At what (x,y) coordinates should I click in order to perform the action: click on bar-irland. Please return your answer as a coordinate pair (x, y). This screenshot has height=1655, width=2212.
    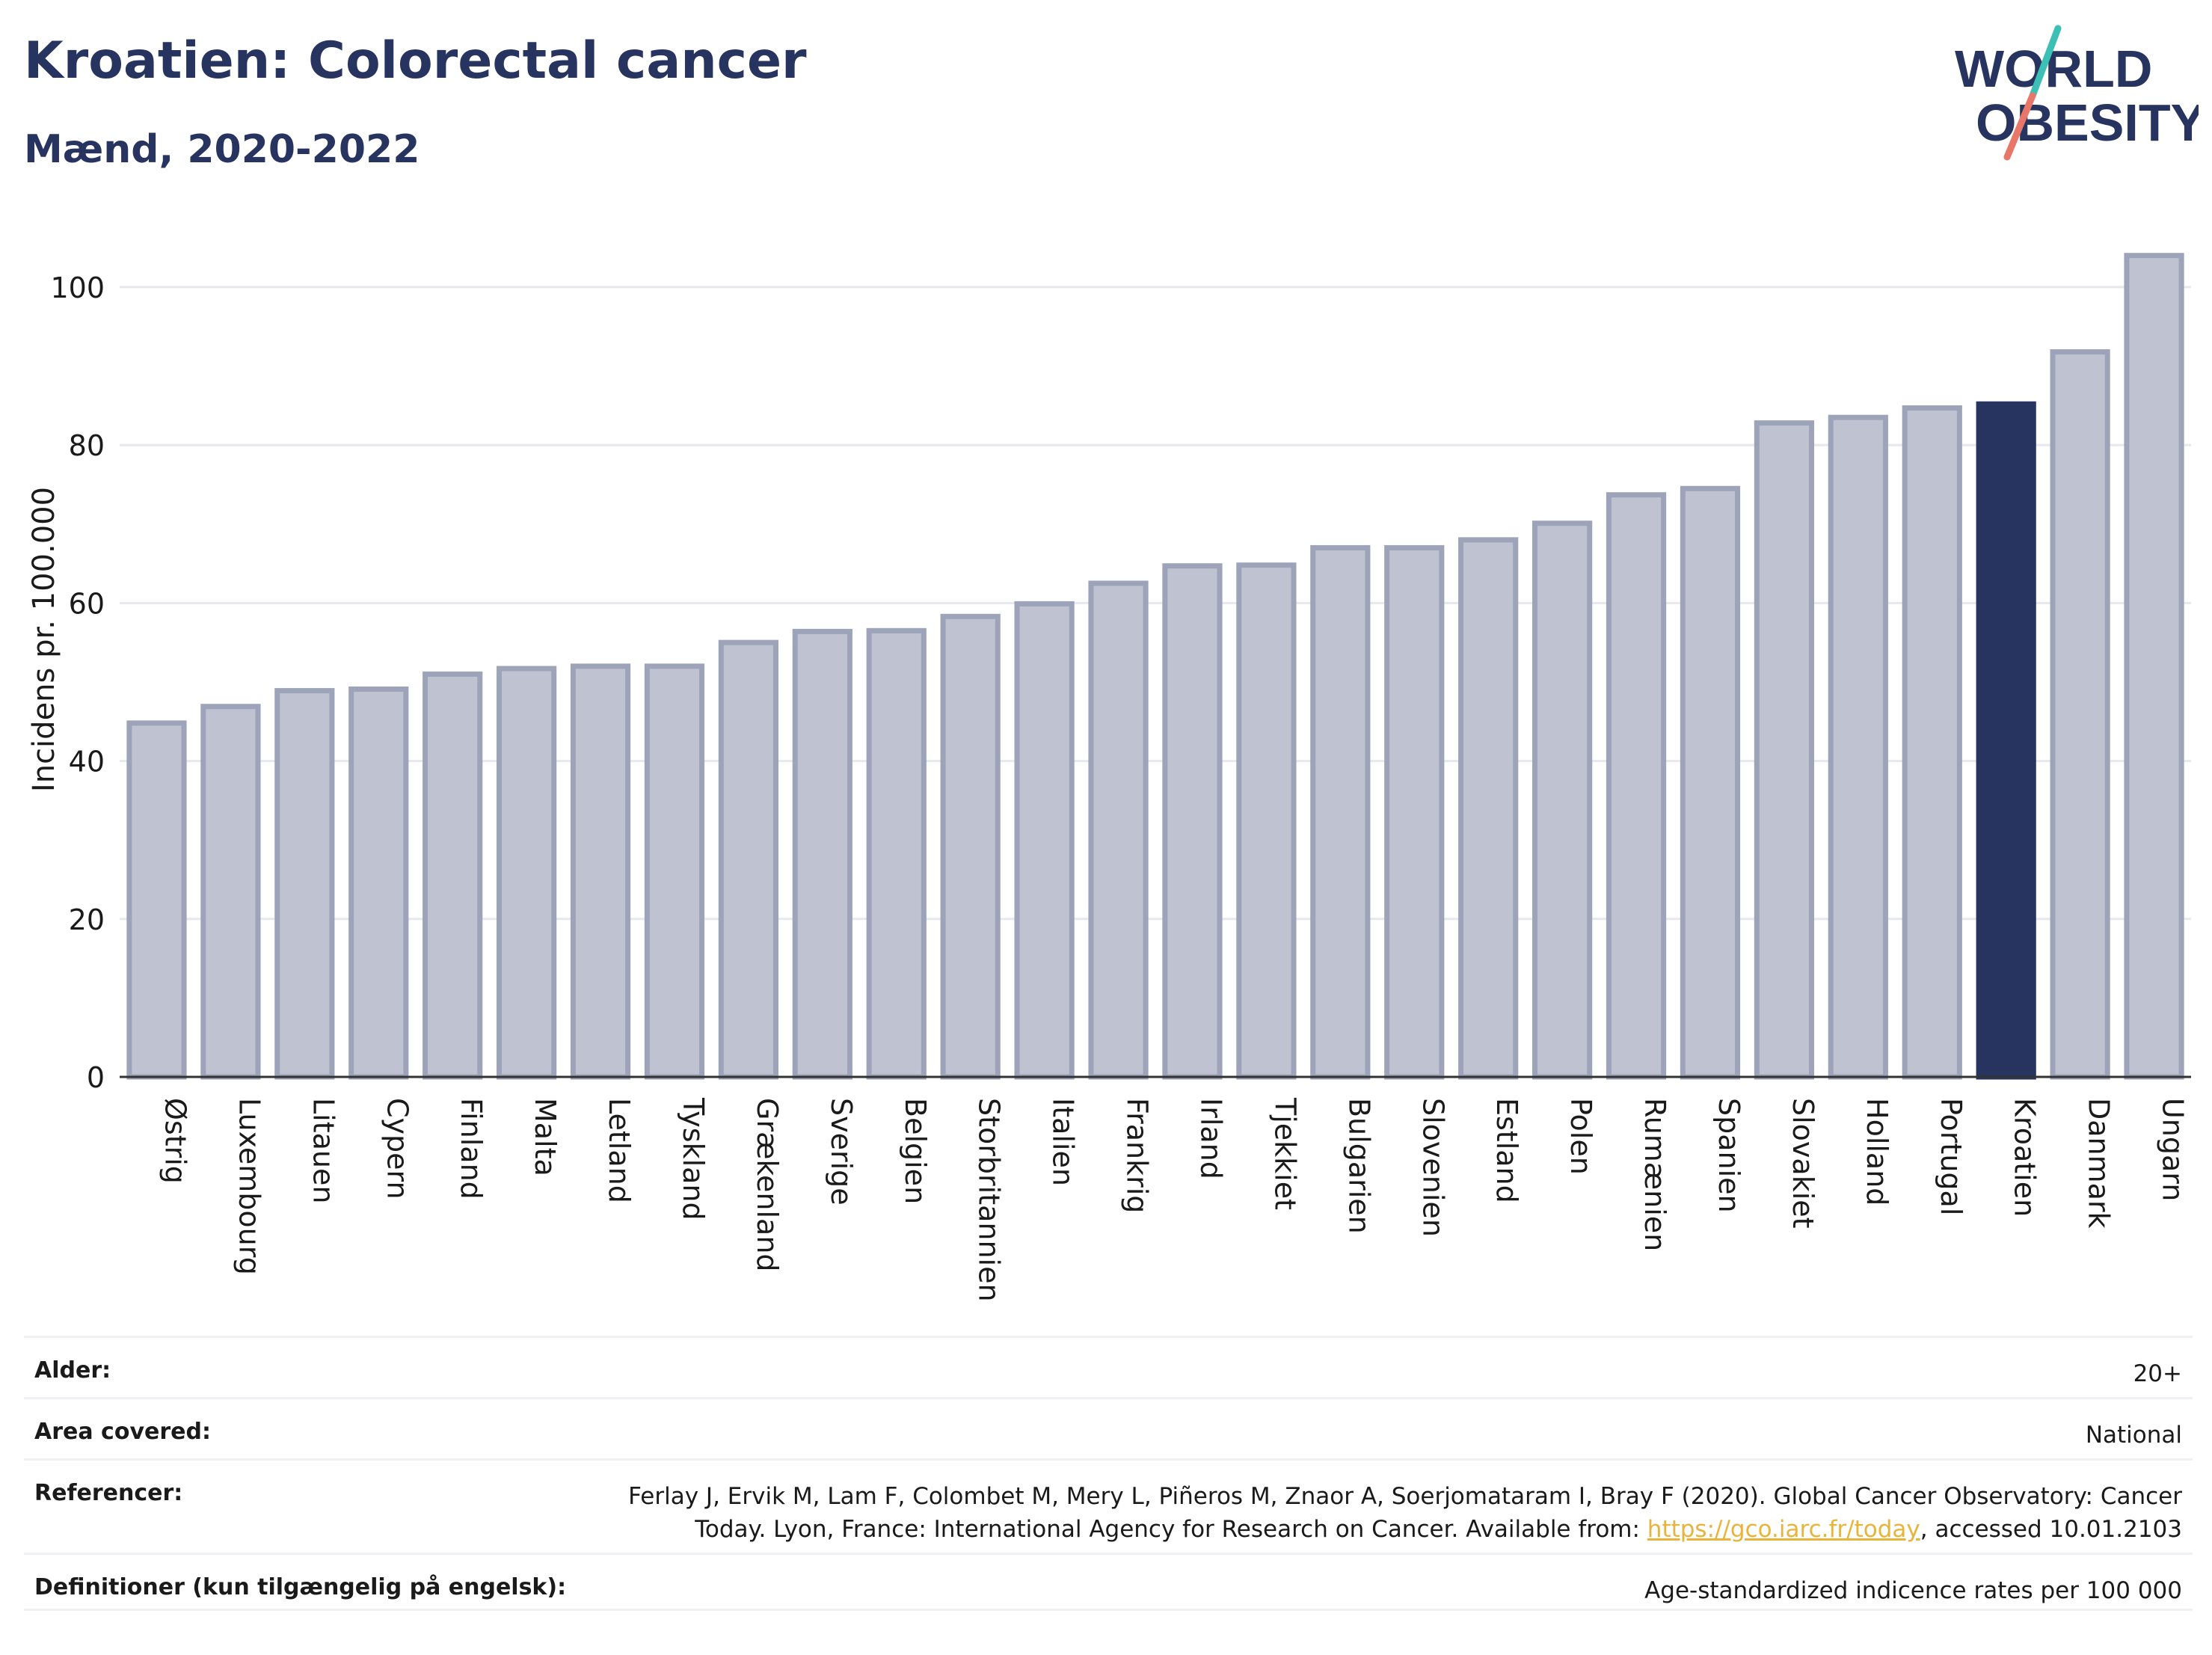
    Looking at the image, I should click on (1192, 821).